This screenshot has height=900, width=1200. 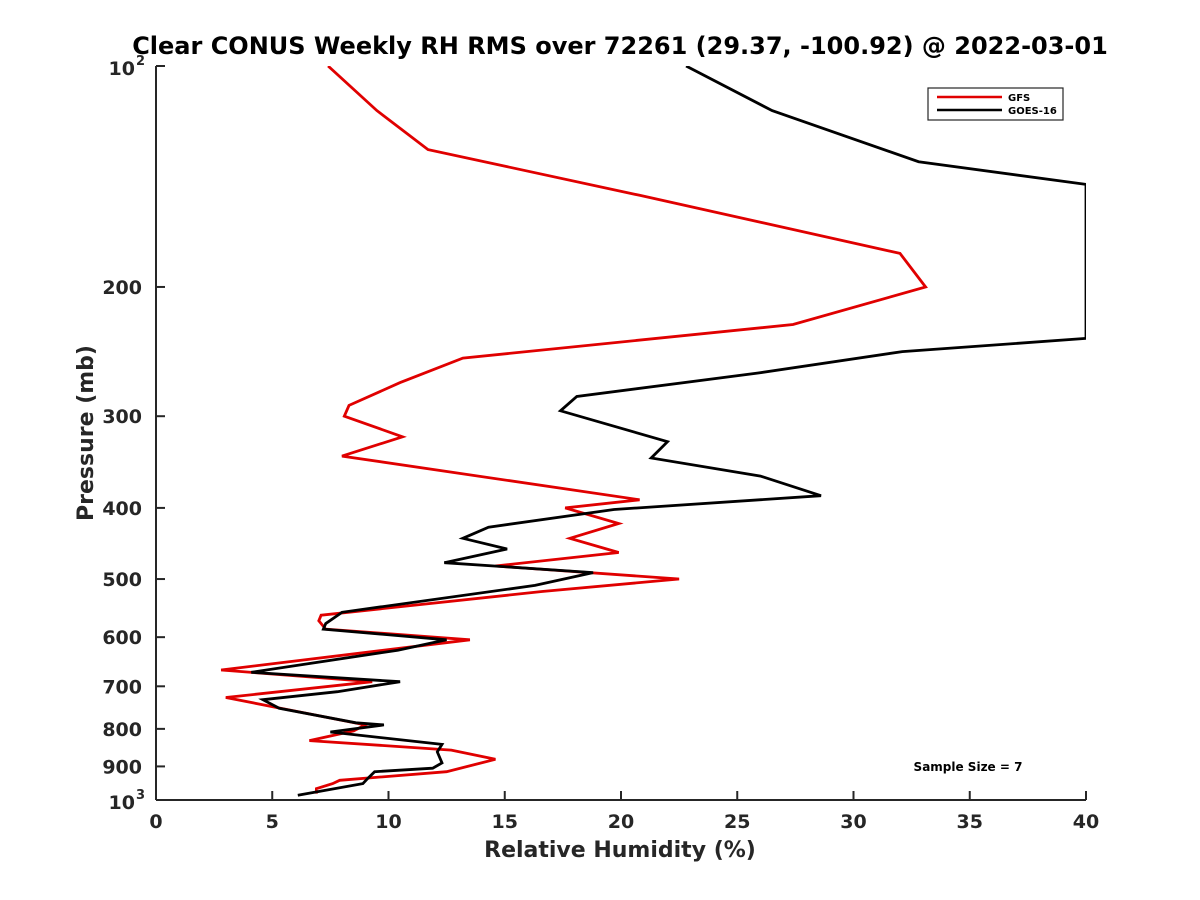 What do you see at coordinates (122, 509) in the screenshot?
I see `y-tick-label: 400` at bounding box center [122, 509].